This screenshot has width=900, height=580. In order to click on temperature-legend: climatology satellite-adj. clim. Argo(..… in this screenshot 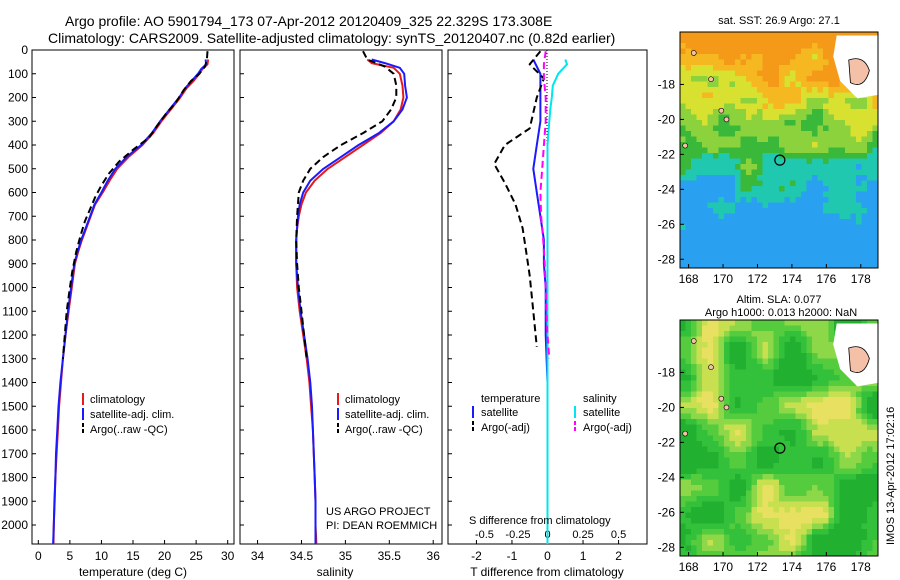, I will do `click(128, 414)`.